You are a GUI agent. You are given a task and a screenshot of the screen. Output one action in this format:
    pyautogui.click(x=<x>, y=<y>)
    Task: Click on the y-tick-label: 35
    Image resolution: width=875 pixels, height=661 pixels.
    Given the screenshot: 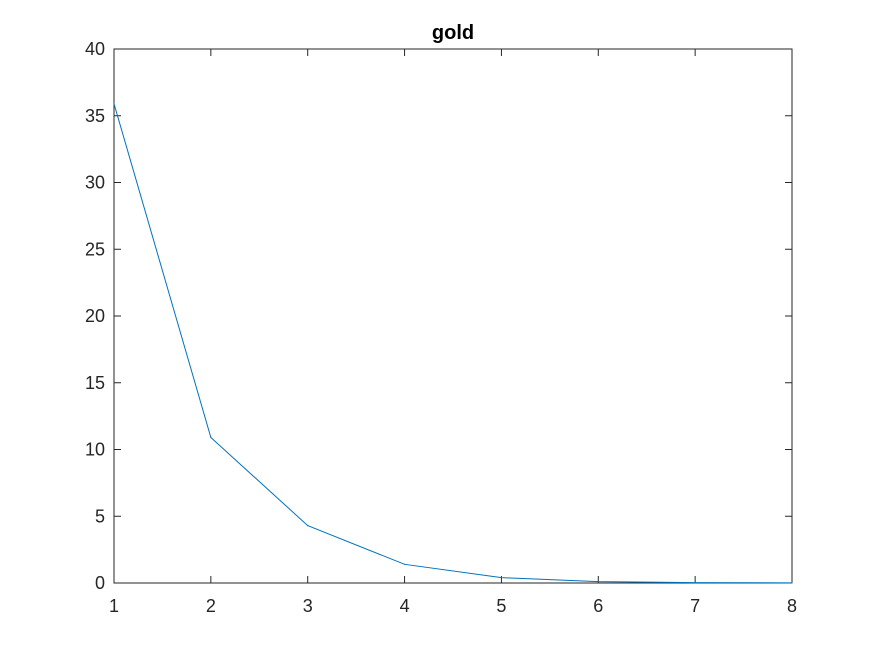 What is the action you would take?
    pyautogui.click(x=95, y=116)
    